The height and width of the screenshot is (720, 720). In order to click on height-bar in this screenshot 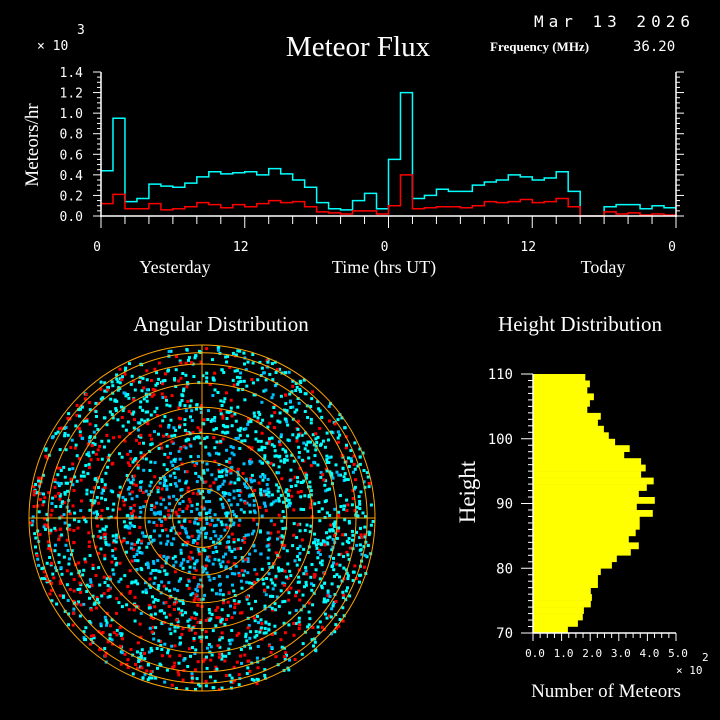, I will do `click(584, 533)`.